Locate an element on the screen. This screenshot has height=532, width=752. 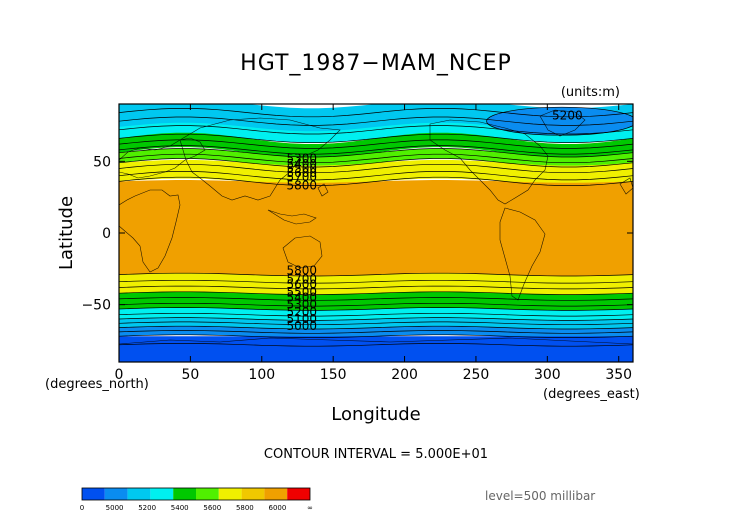
y-axis-title: Latitude is located at coordinates (66, 233).